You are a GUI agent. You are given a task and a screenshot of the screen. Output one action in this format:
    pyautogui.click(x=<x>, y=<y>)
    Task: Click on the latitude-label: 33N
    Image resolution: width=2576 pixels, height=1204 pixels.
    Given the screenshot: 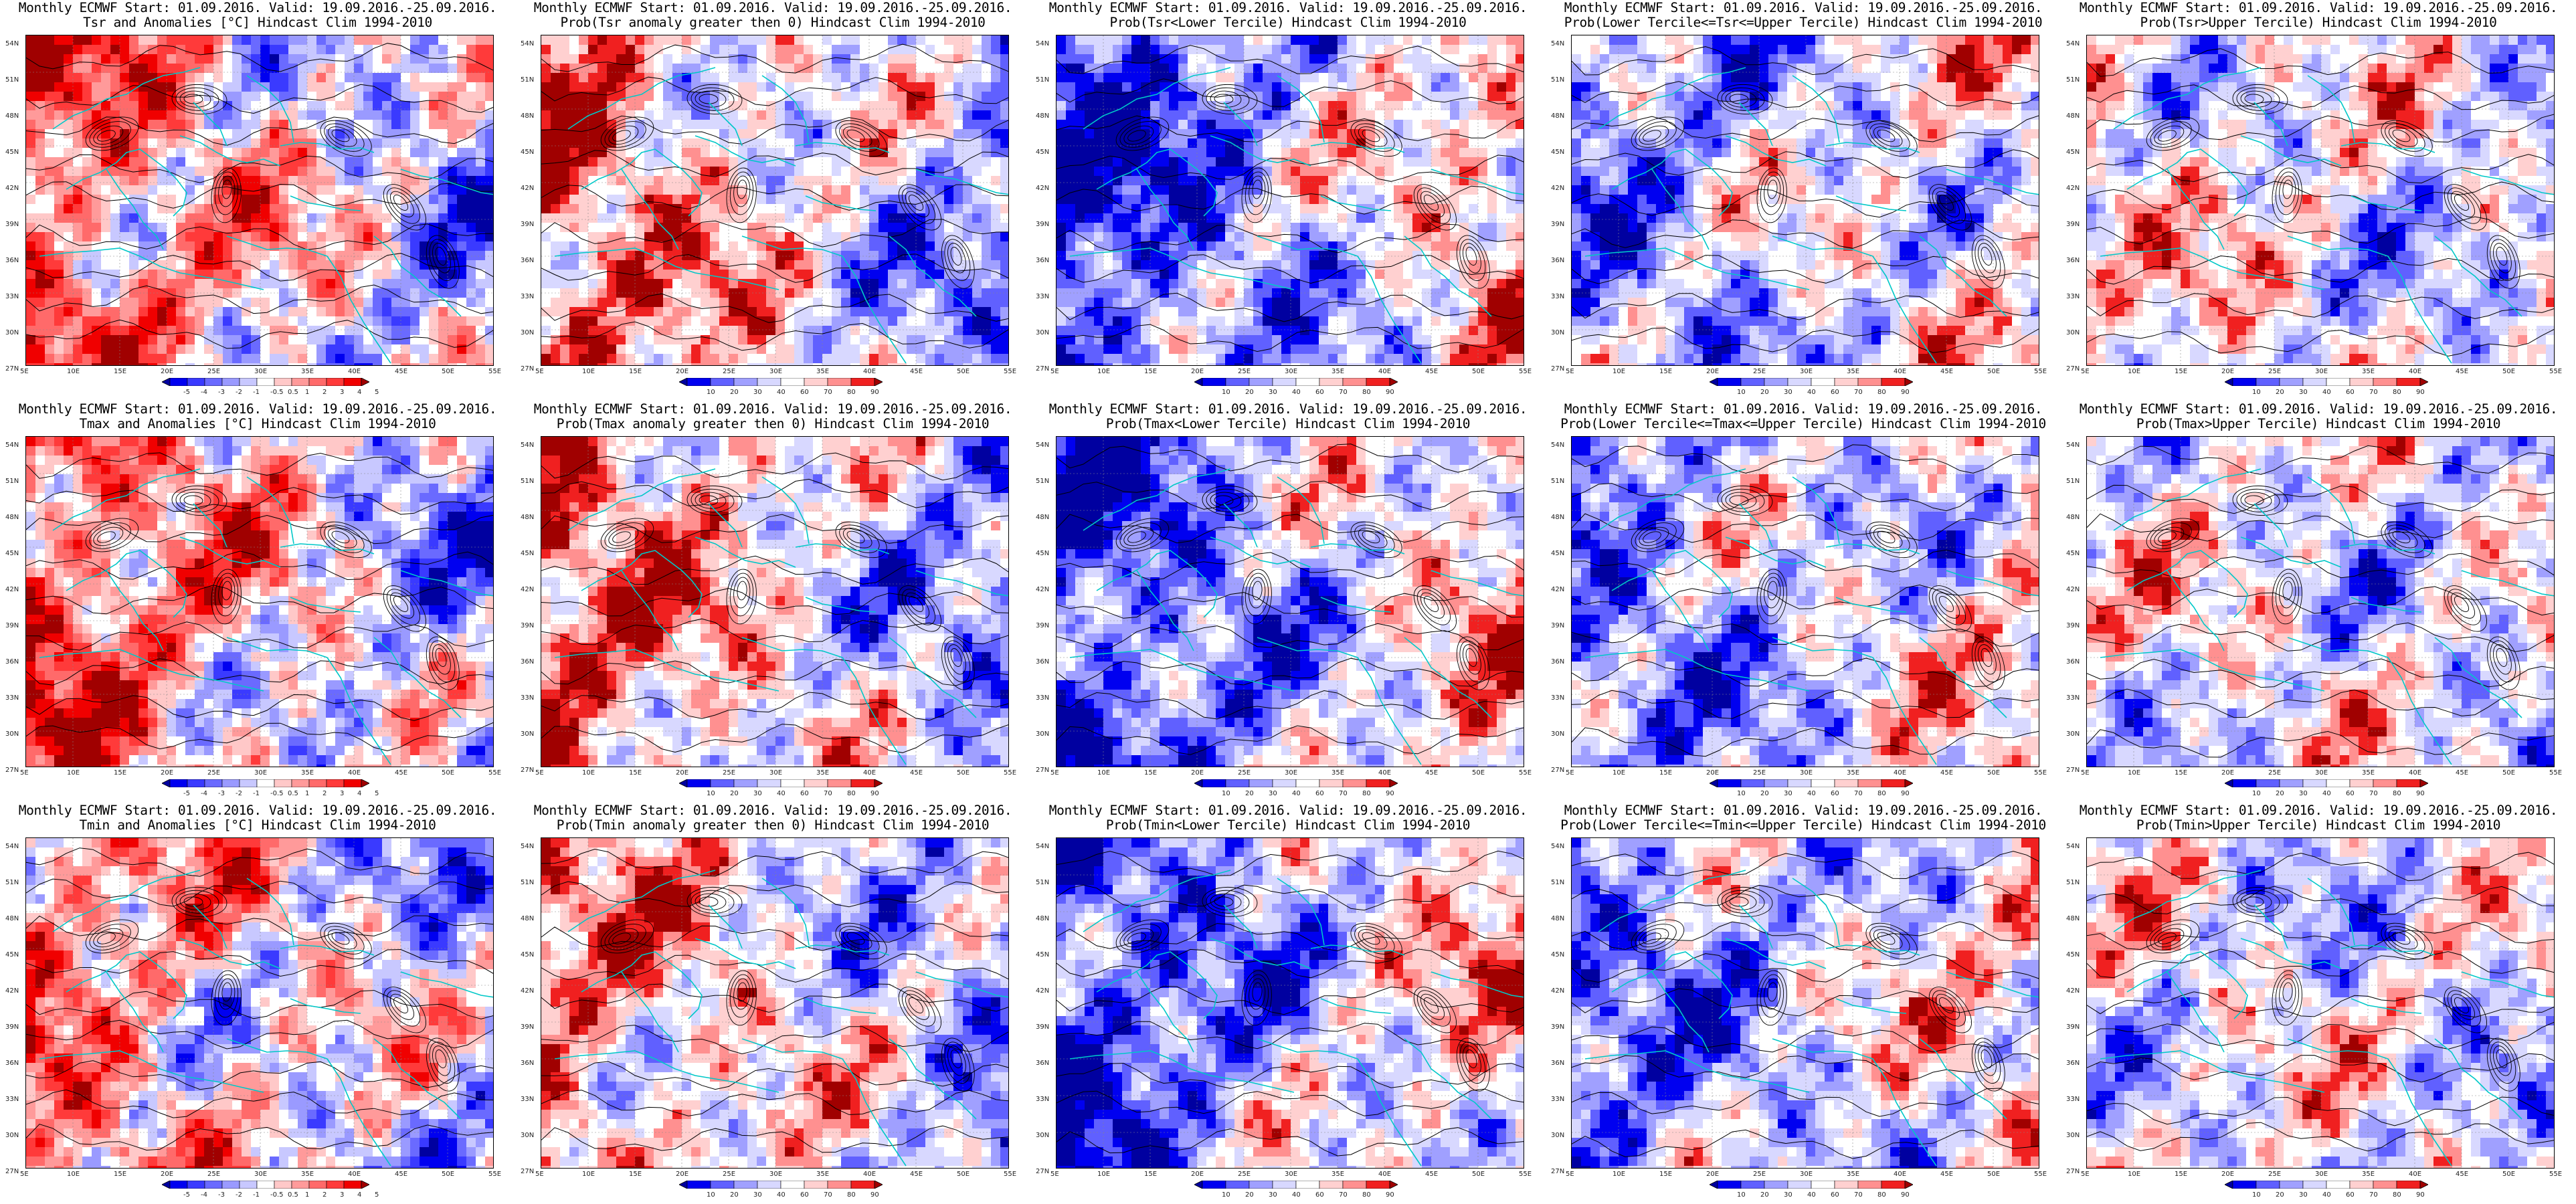 What is the action you would take?
    pyautogui.click(x=527, y=698)
    